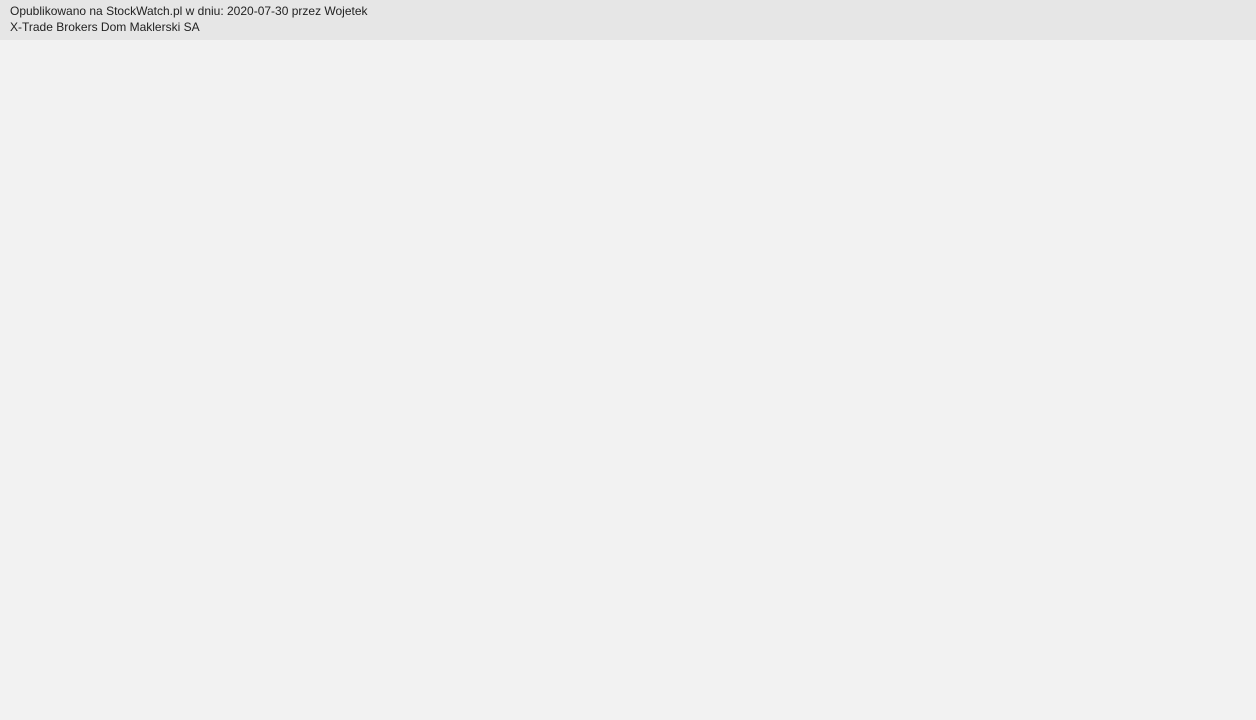  What do you see at coordinates (105, 27) in the screenshot?
I see `header-line: X-Trade Brokers Dom Maklerski SA` at bounding box center [105, 27].